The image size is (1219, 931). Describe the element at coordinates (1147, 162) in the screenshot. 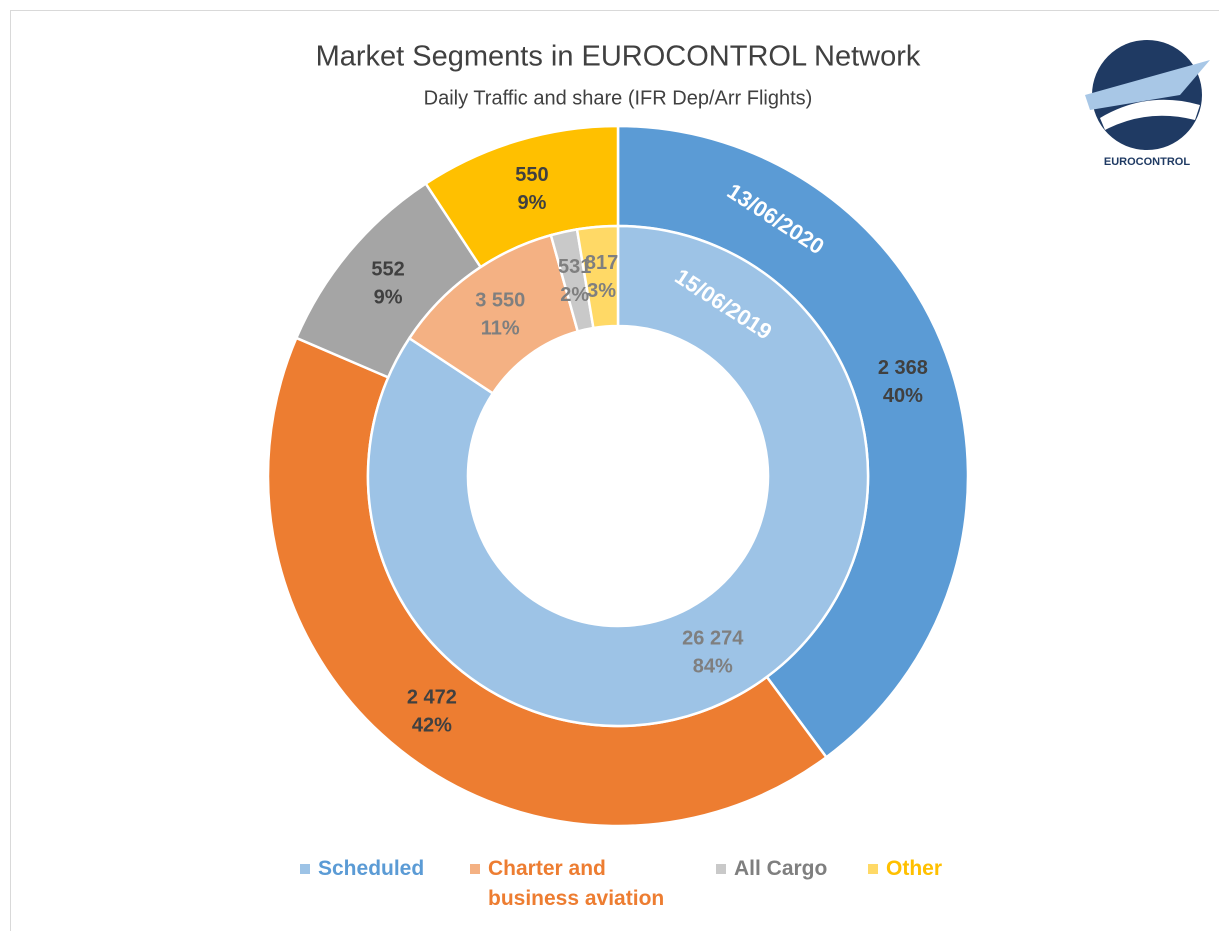

I see `logo-text: EUROCONTROL` at that location.